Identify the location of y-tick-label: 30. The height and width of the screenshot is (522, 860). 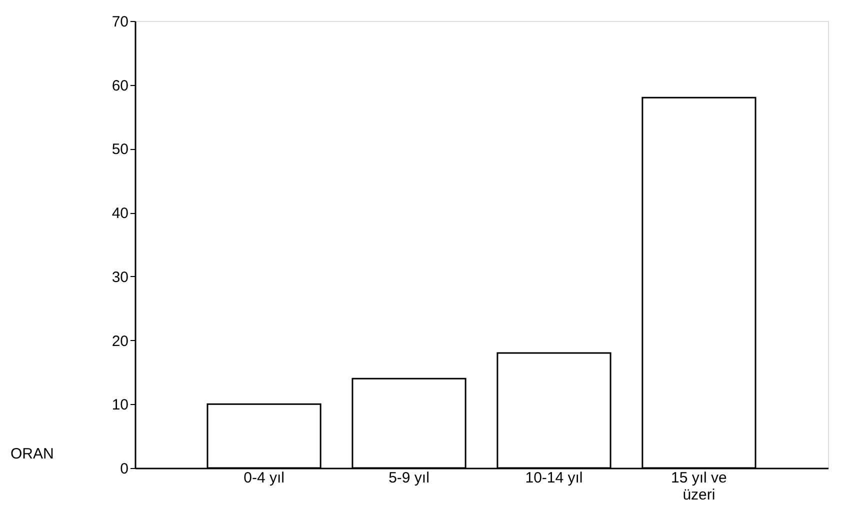
(120, 277).